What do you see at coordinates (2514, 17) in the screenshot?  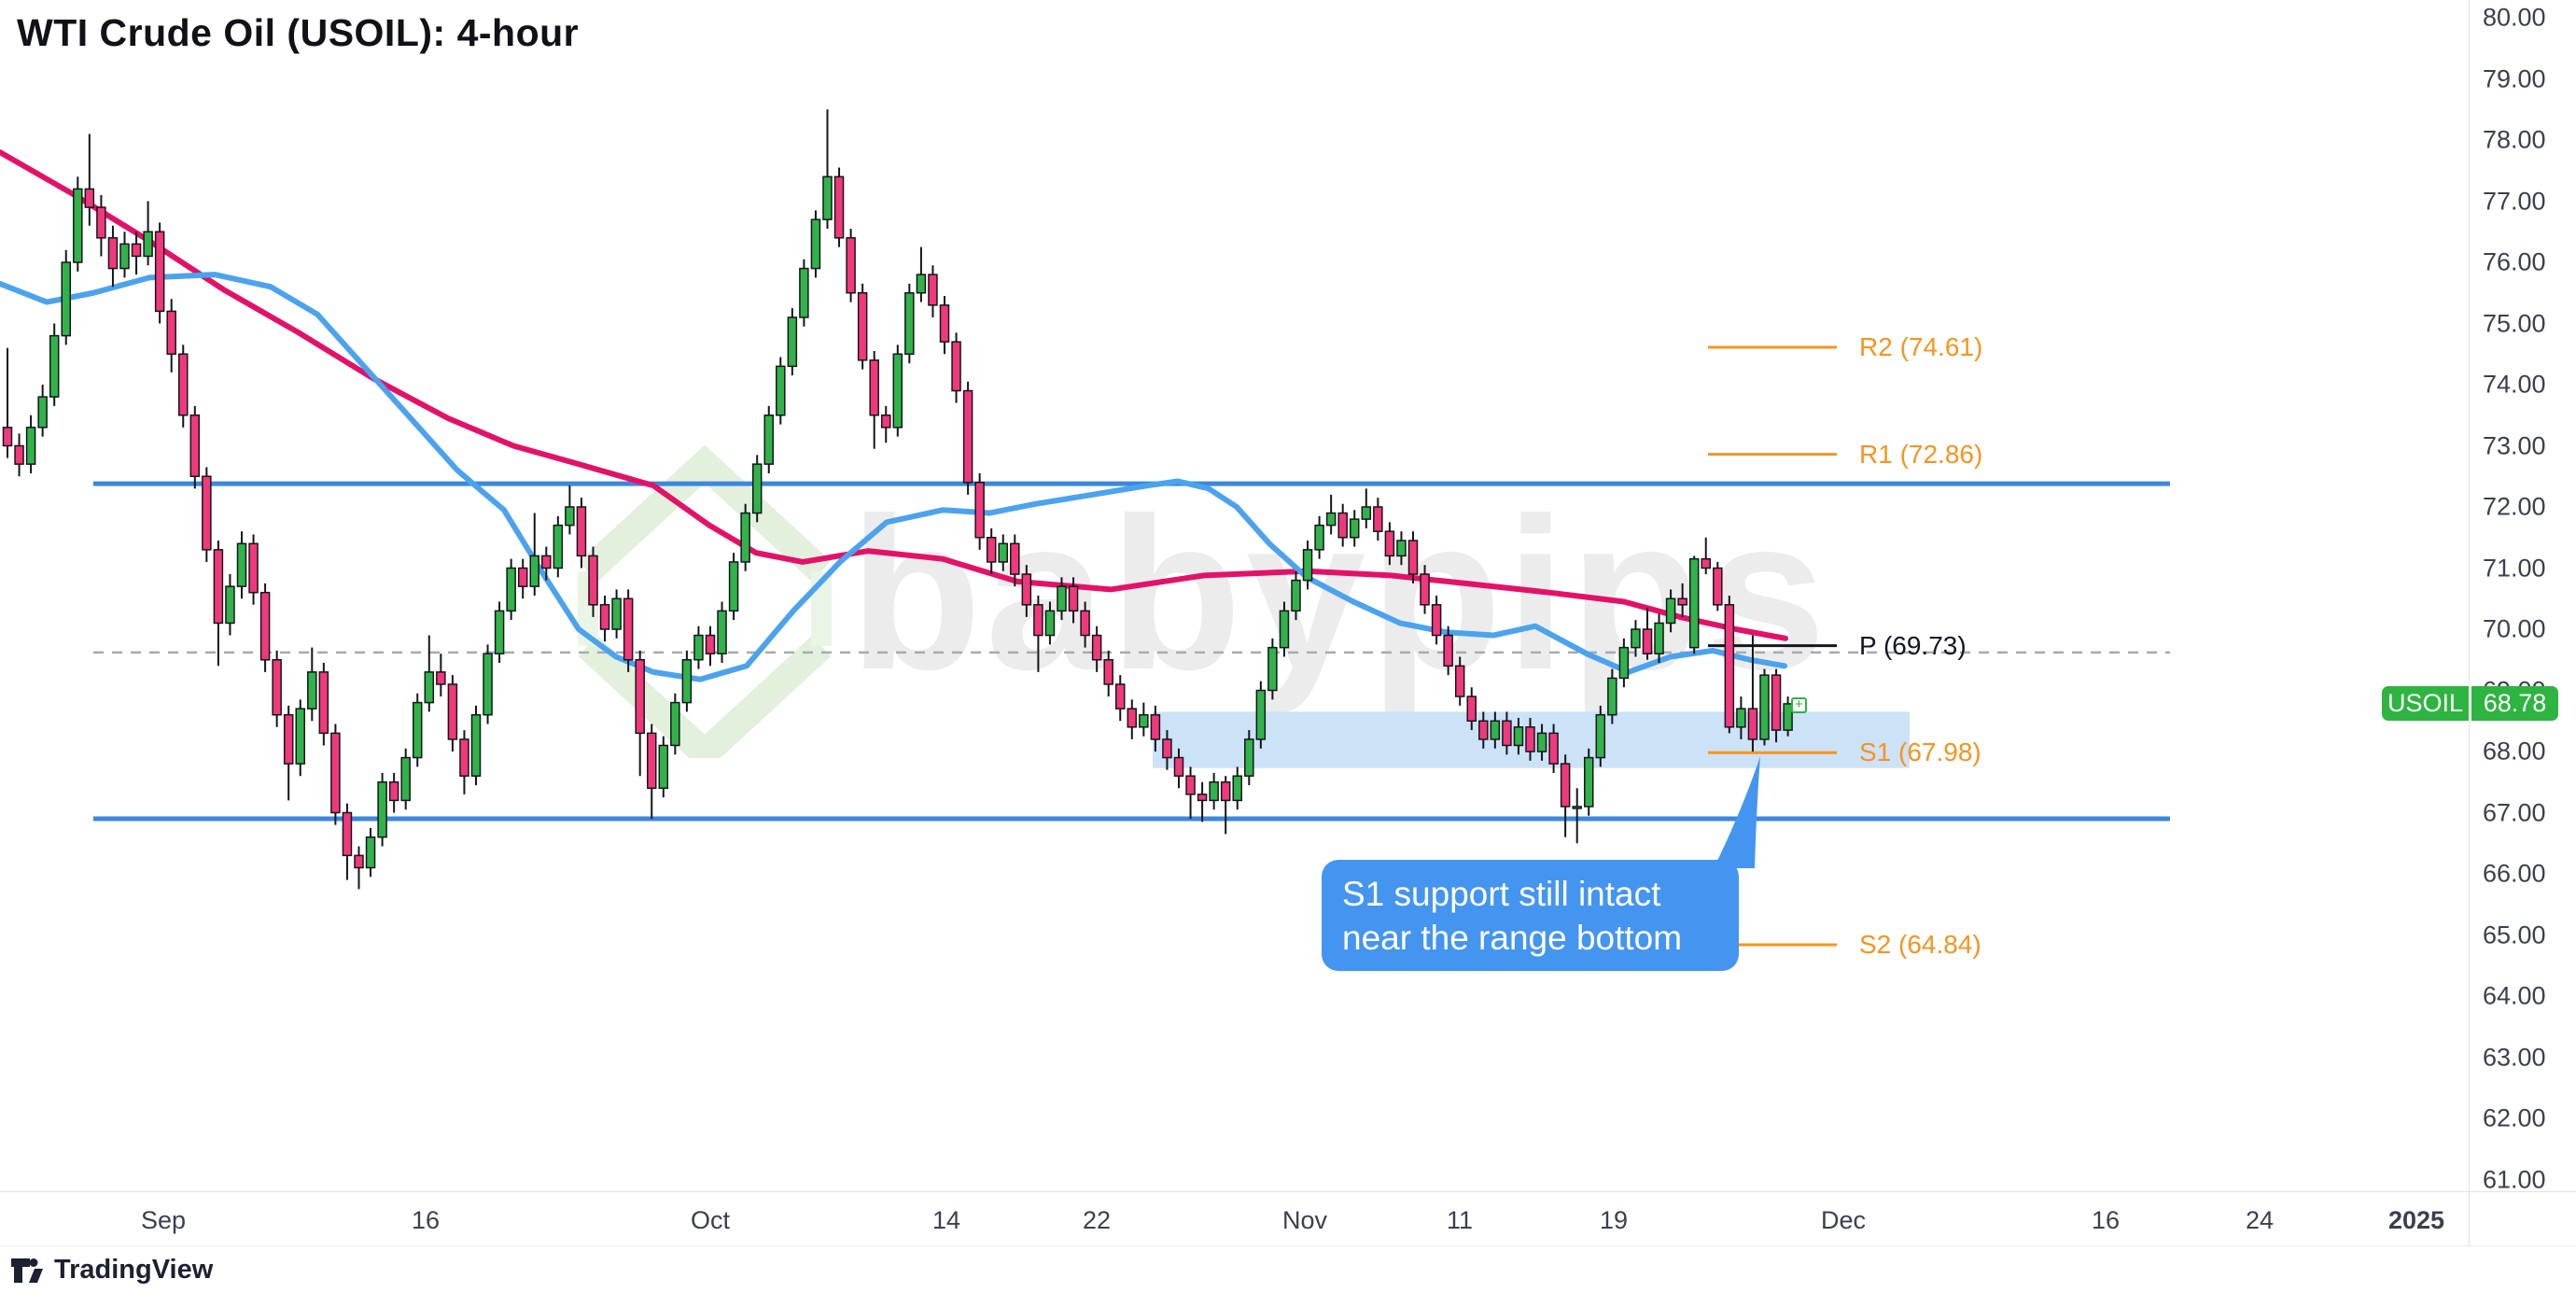 I see `price-tick-80.00: 80.00` at bounding box center [2514, 17].